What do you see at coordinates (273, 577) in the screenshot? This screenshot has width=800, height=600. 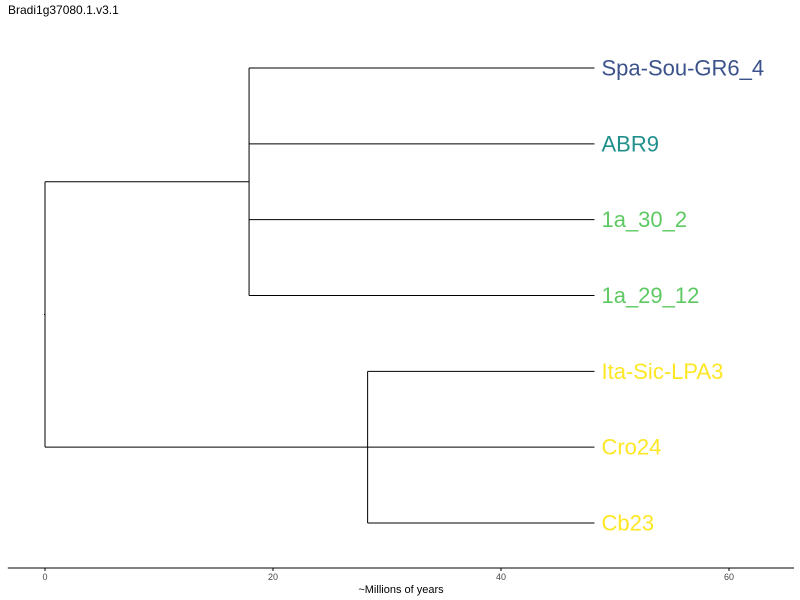 I see `x-tick-label: 20` at bounding box center [273, 577].